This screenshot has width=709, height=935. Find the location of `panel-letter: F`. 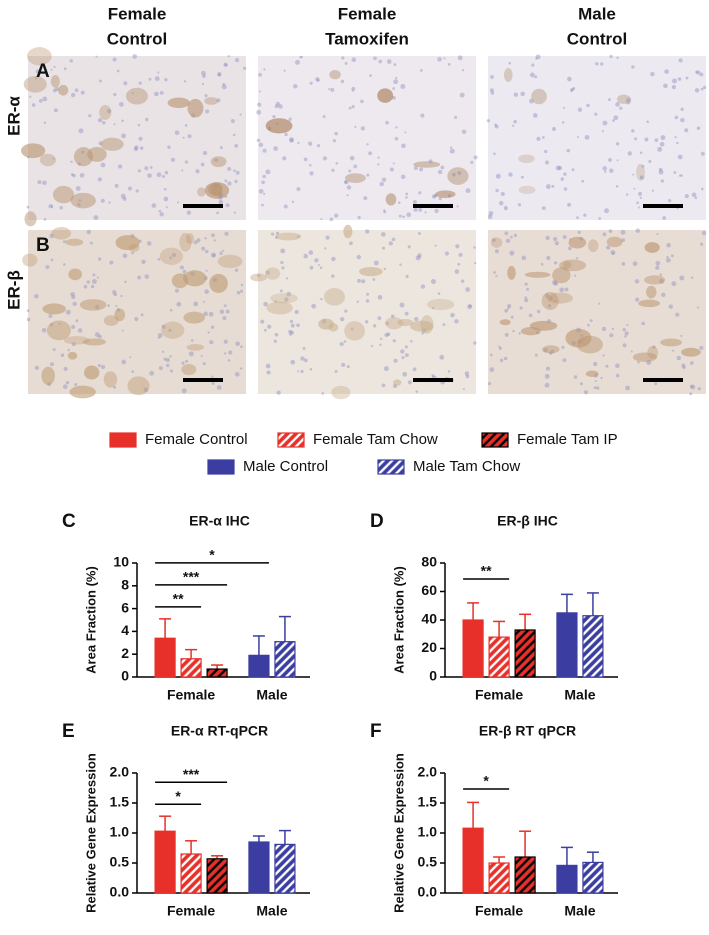

panel-letter: F is located at coordinates (376, 731).